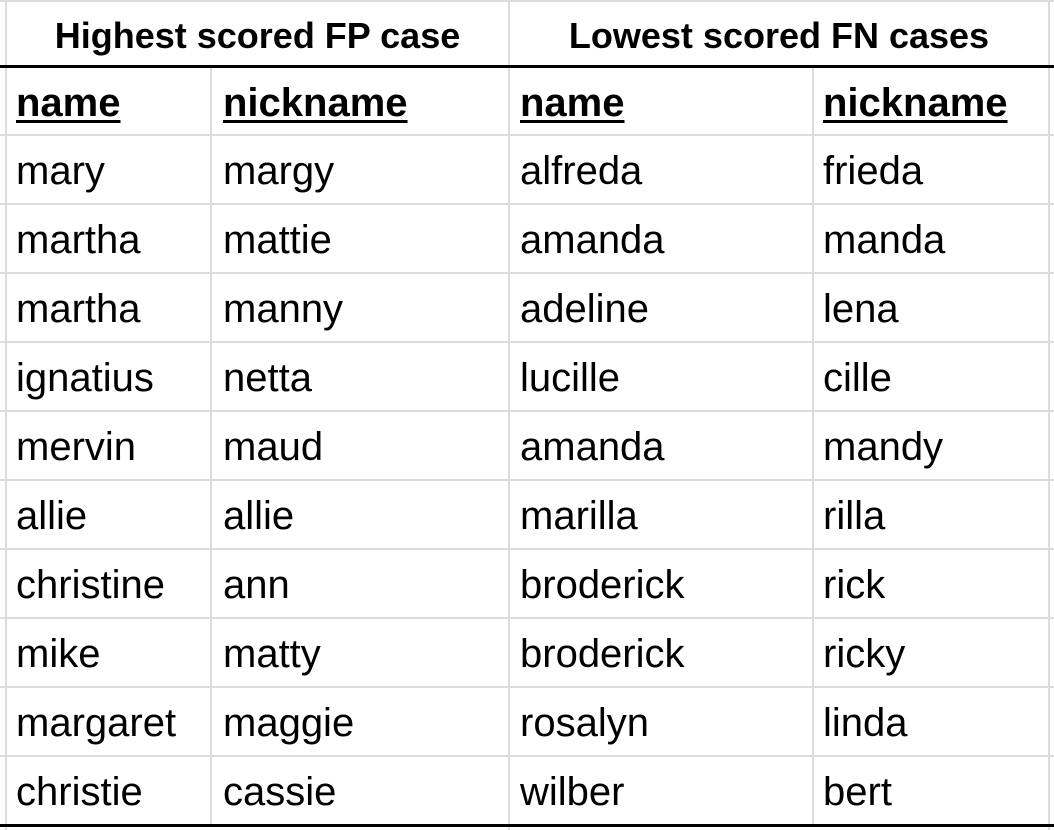 This screenshot has width=1054, height=830. I want to click on table-cell: rick, so click(854, 585).